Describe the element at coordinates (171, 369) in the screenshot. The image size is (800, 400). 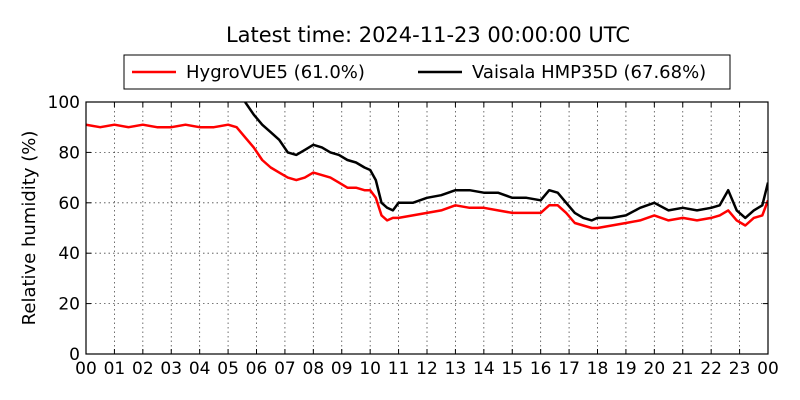
I see `x-tick-label: 03` at that location.